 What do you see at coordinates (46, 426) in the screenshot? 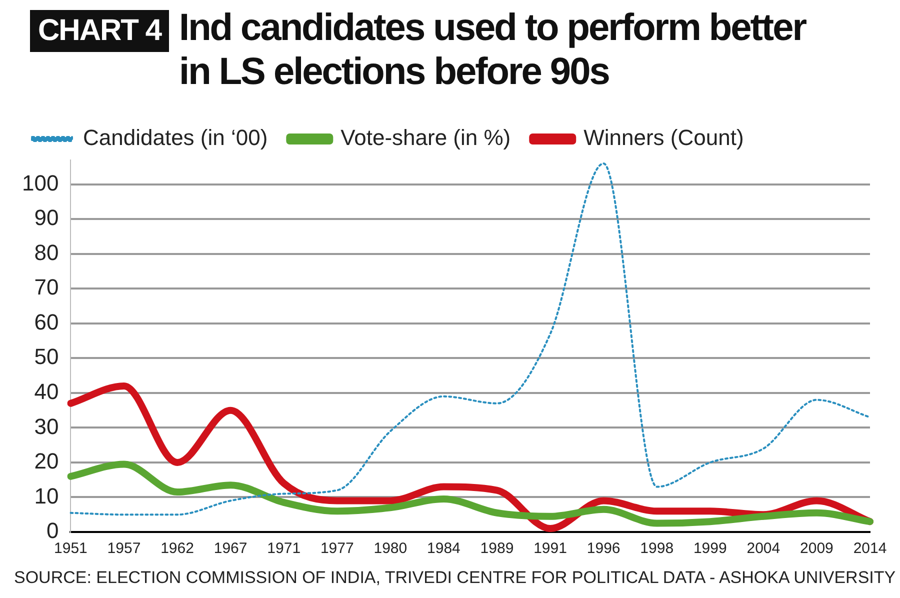
I see `y-tick-label: 30` at bounding box center [46, 426].